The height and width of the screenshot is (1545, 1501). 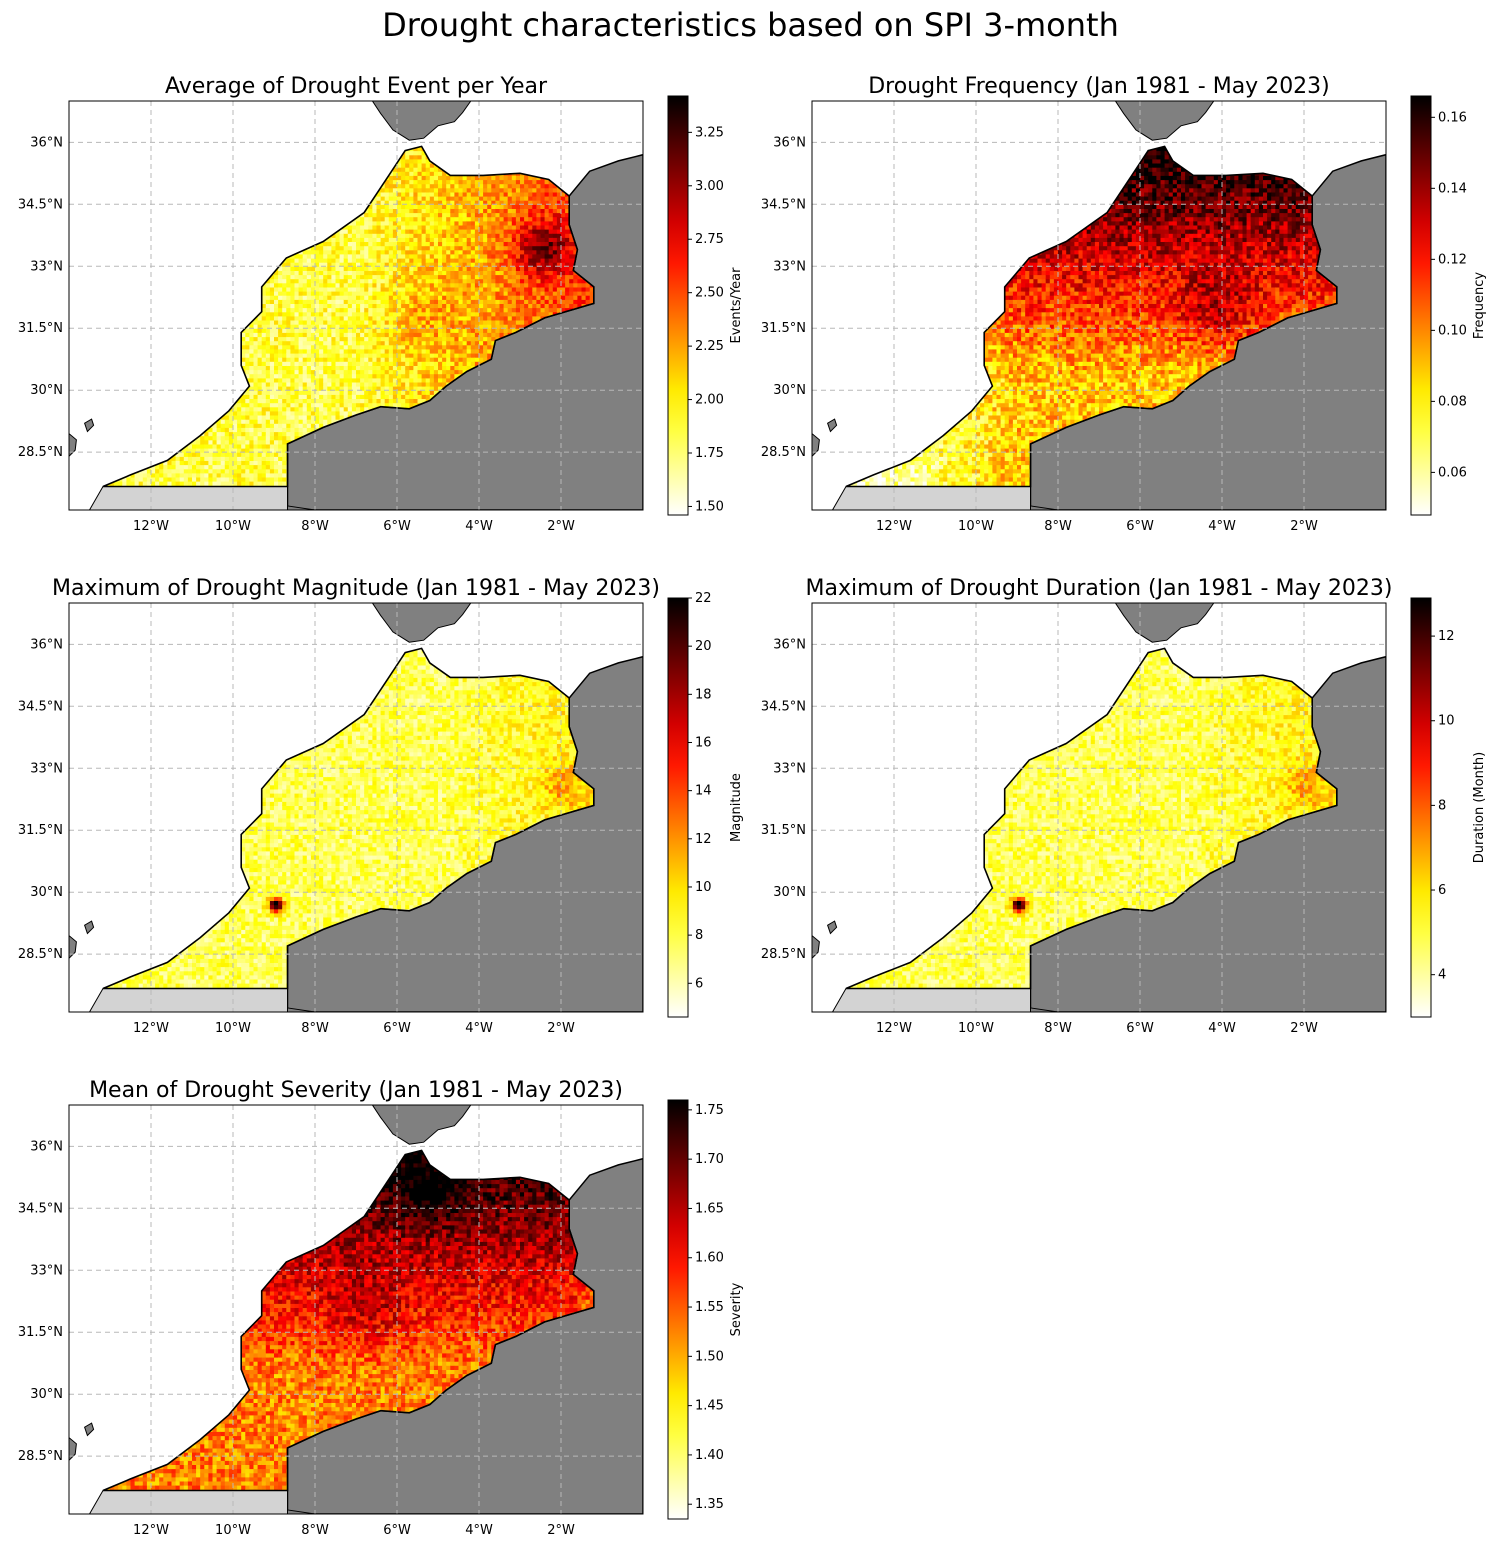 I want to click on colorbar-tick-label: 1.70, so click(x=709, y=1159).